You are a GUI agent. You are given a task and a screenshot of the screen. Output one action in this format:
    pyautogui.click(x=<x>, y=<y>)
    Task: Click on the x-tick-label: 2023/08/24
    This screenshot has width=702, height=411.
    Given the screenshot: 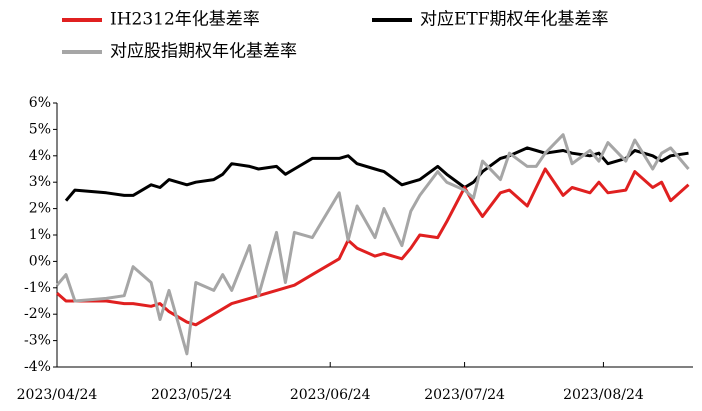 What is the action you would take?
    pyautogui.click(x=603, y=395)
    